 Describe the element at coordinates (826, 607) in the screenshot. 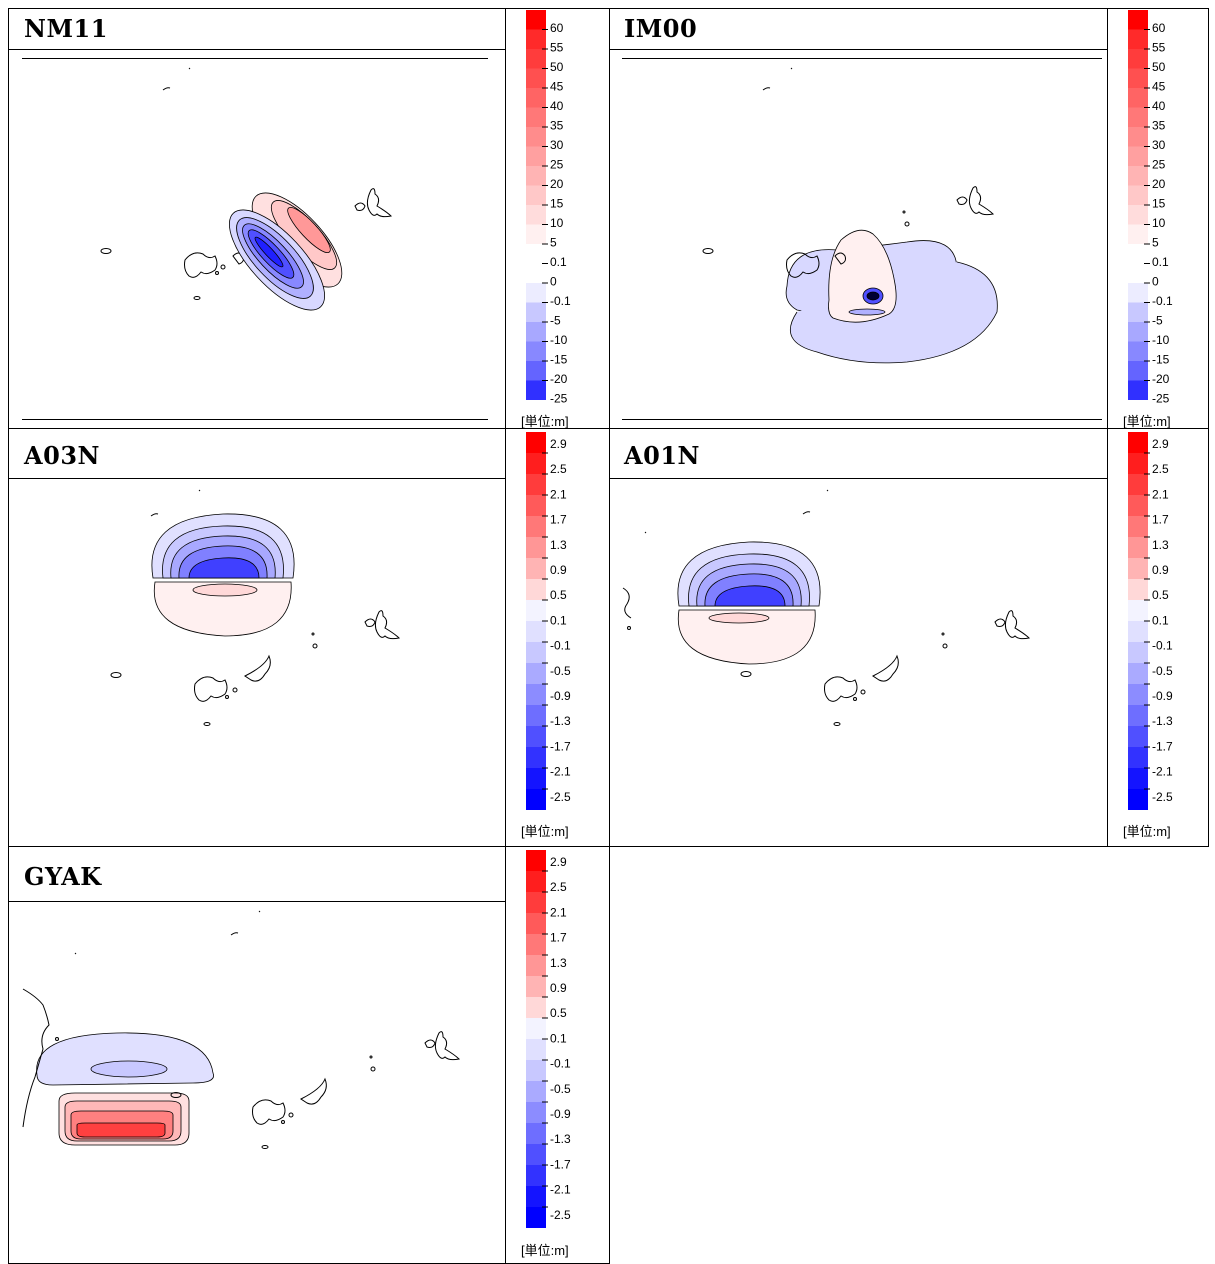

I see `map-a01n` at that location.